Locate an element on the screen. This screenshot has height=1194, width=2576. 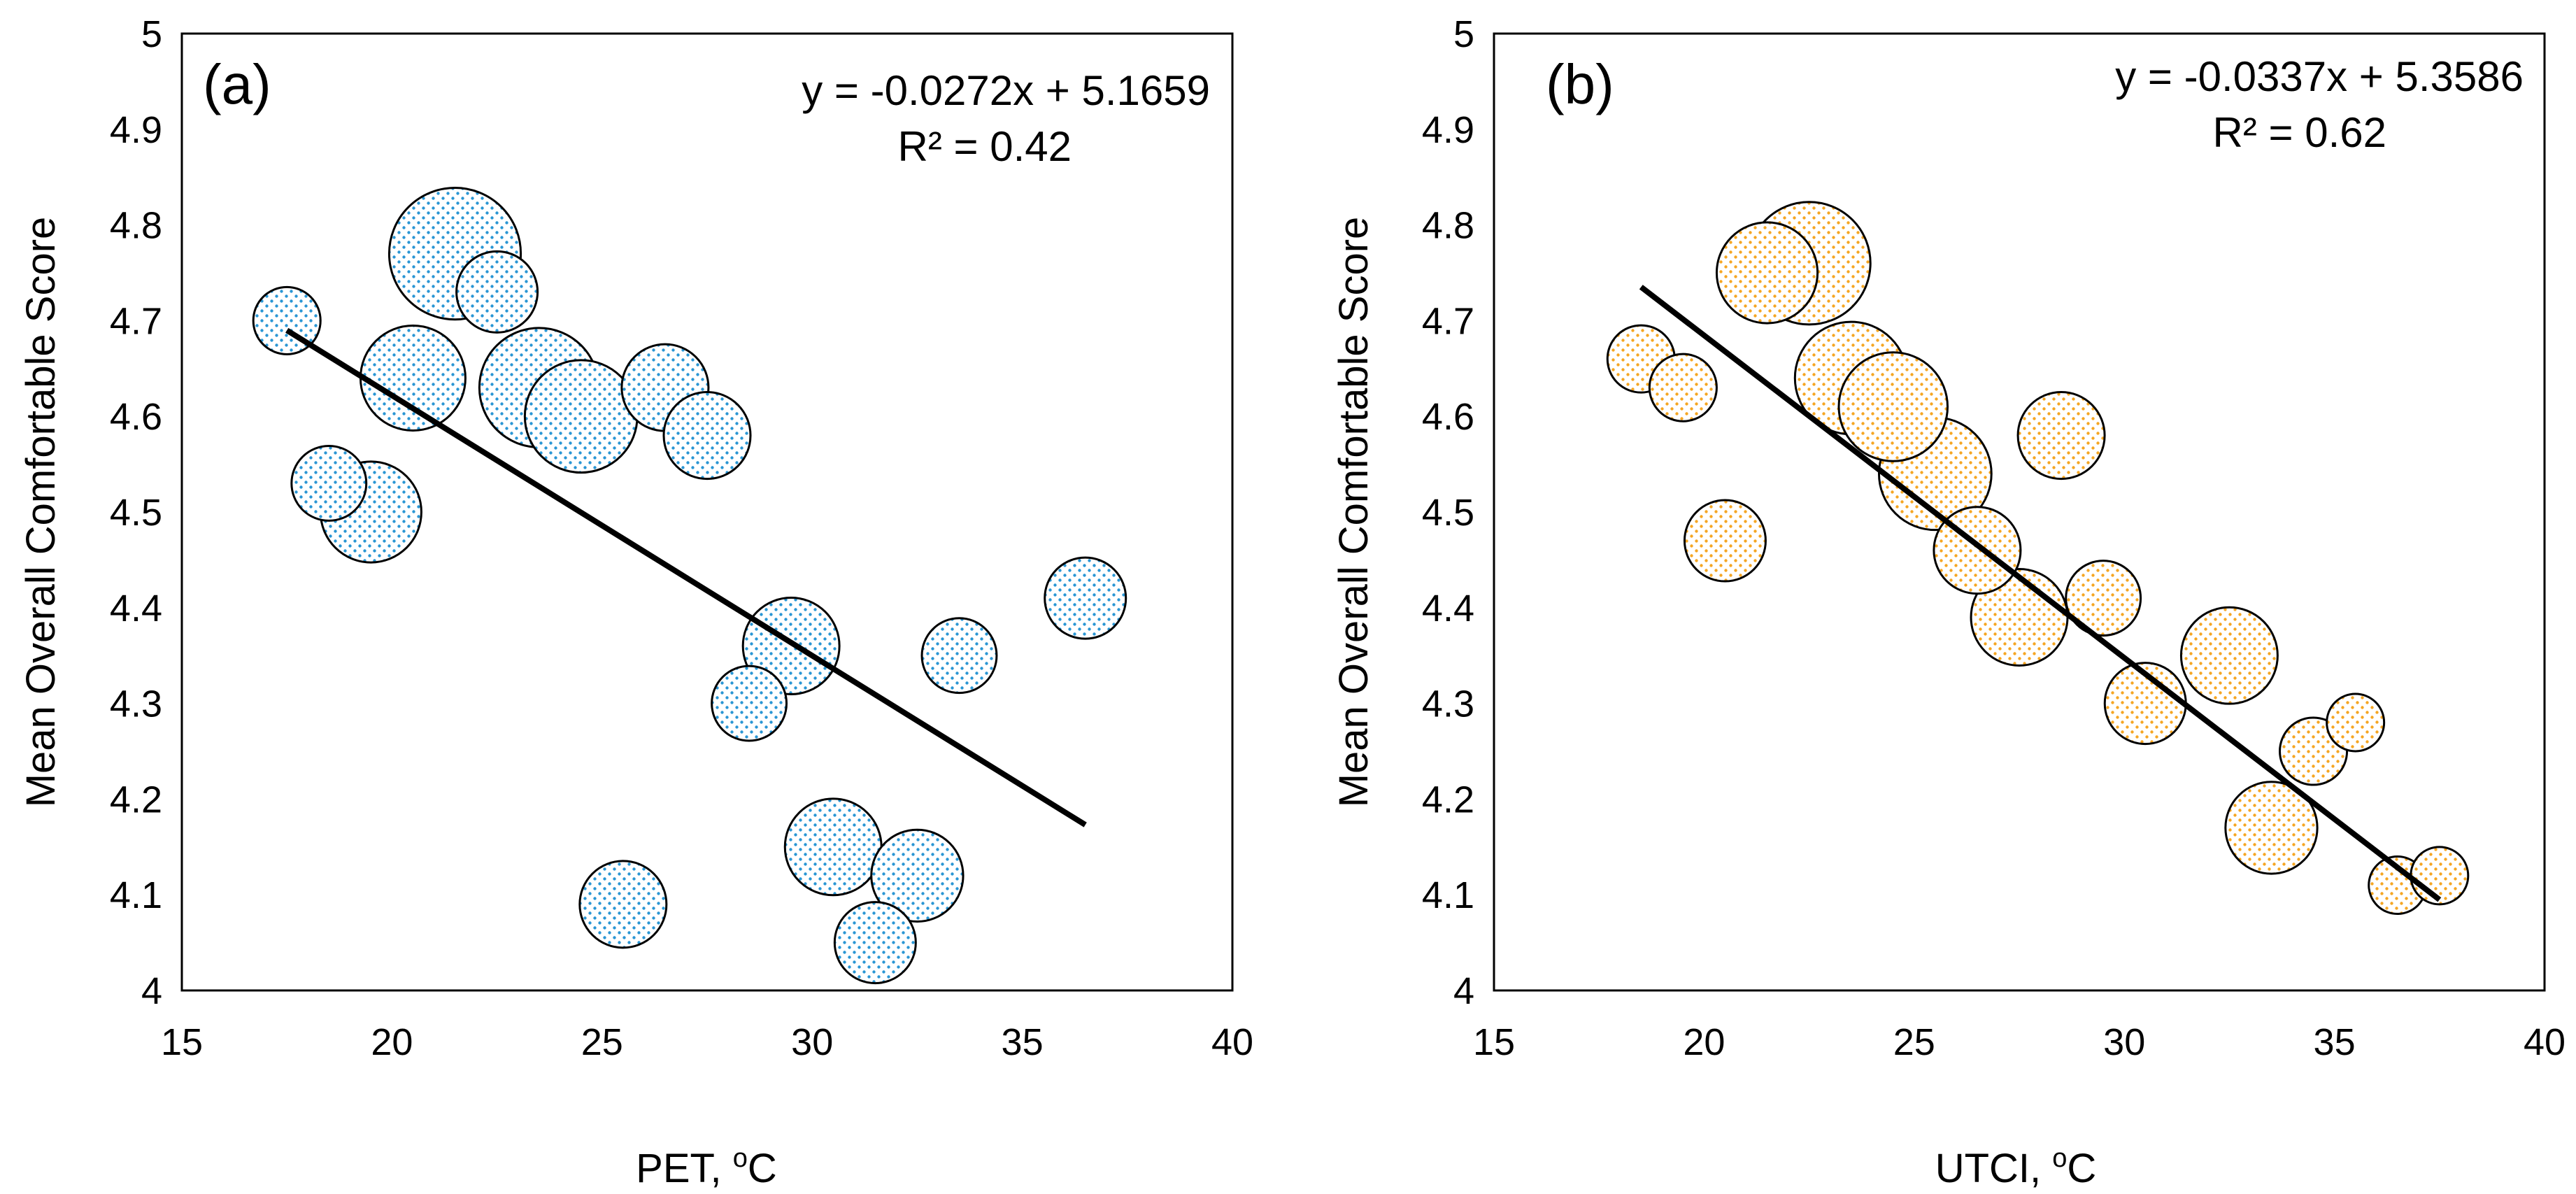
x-axis-title-b: UTCI, oC is located at coordinates (2016, 1167).